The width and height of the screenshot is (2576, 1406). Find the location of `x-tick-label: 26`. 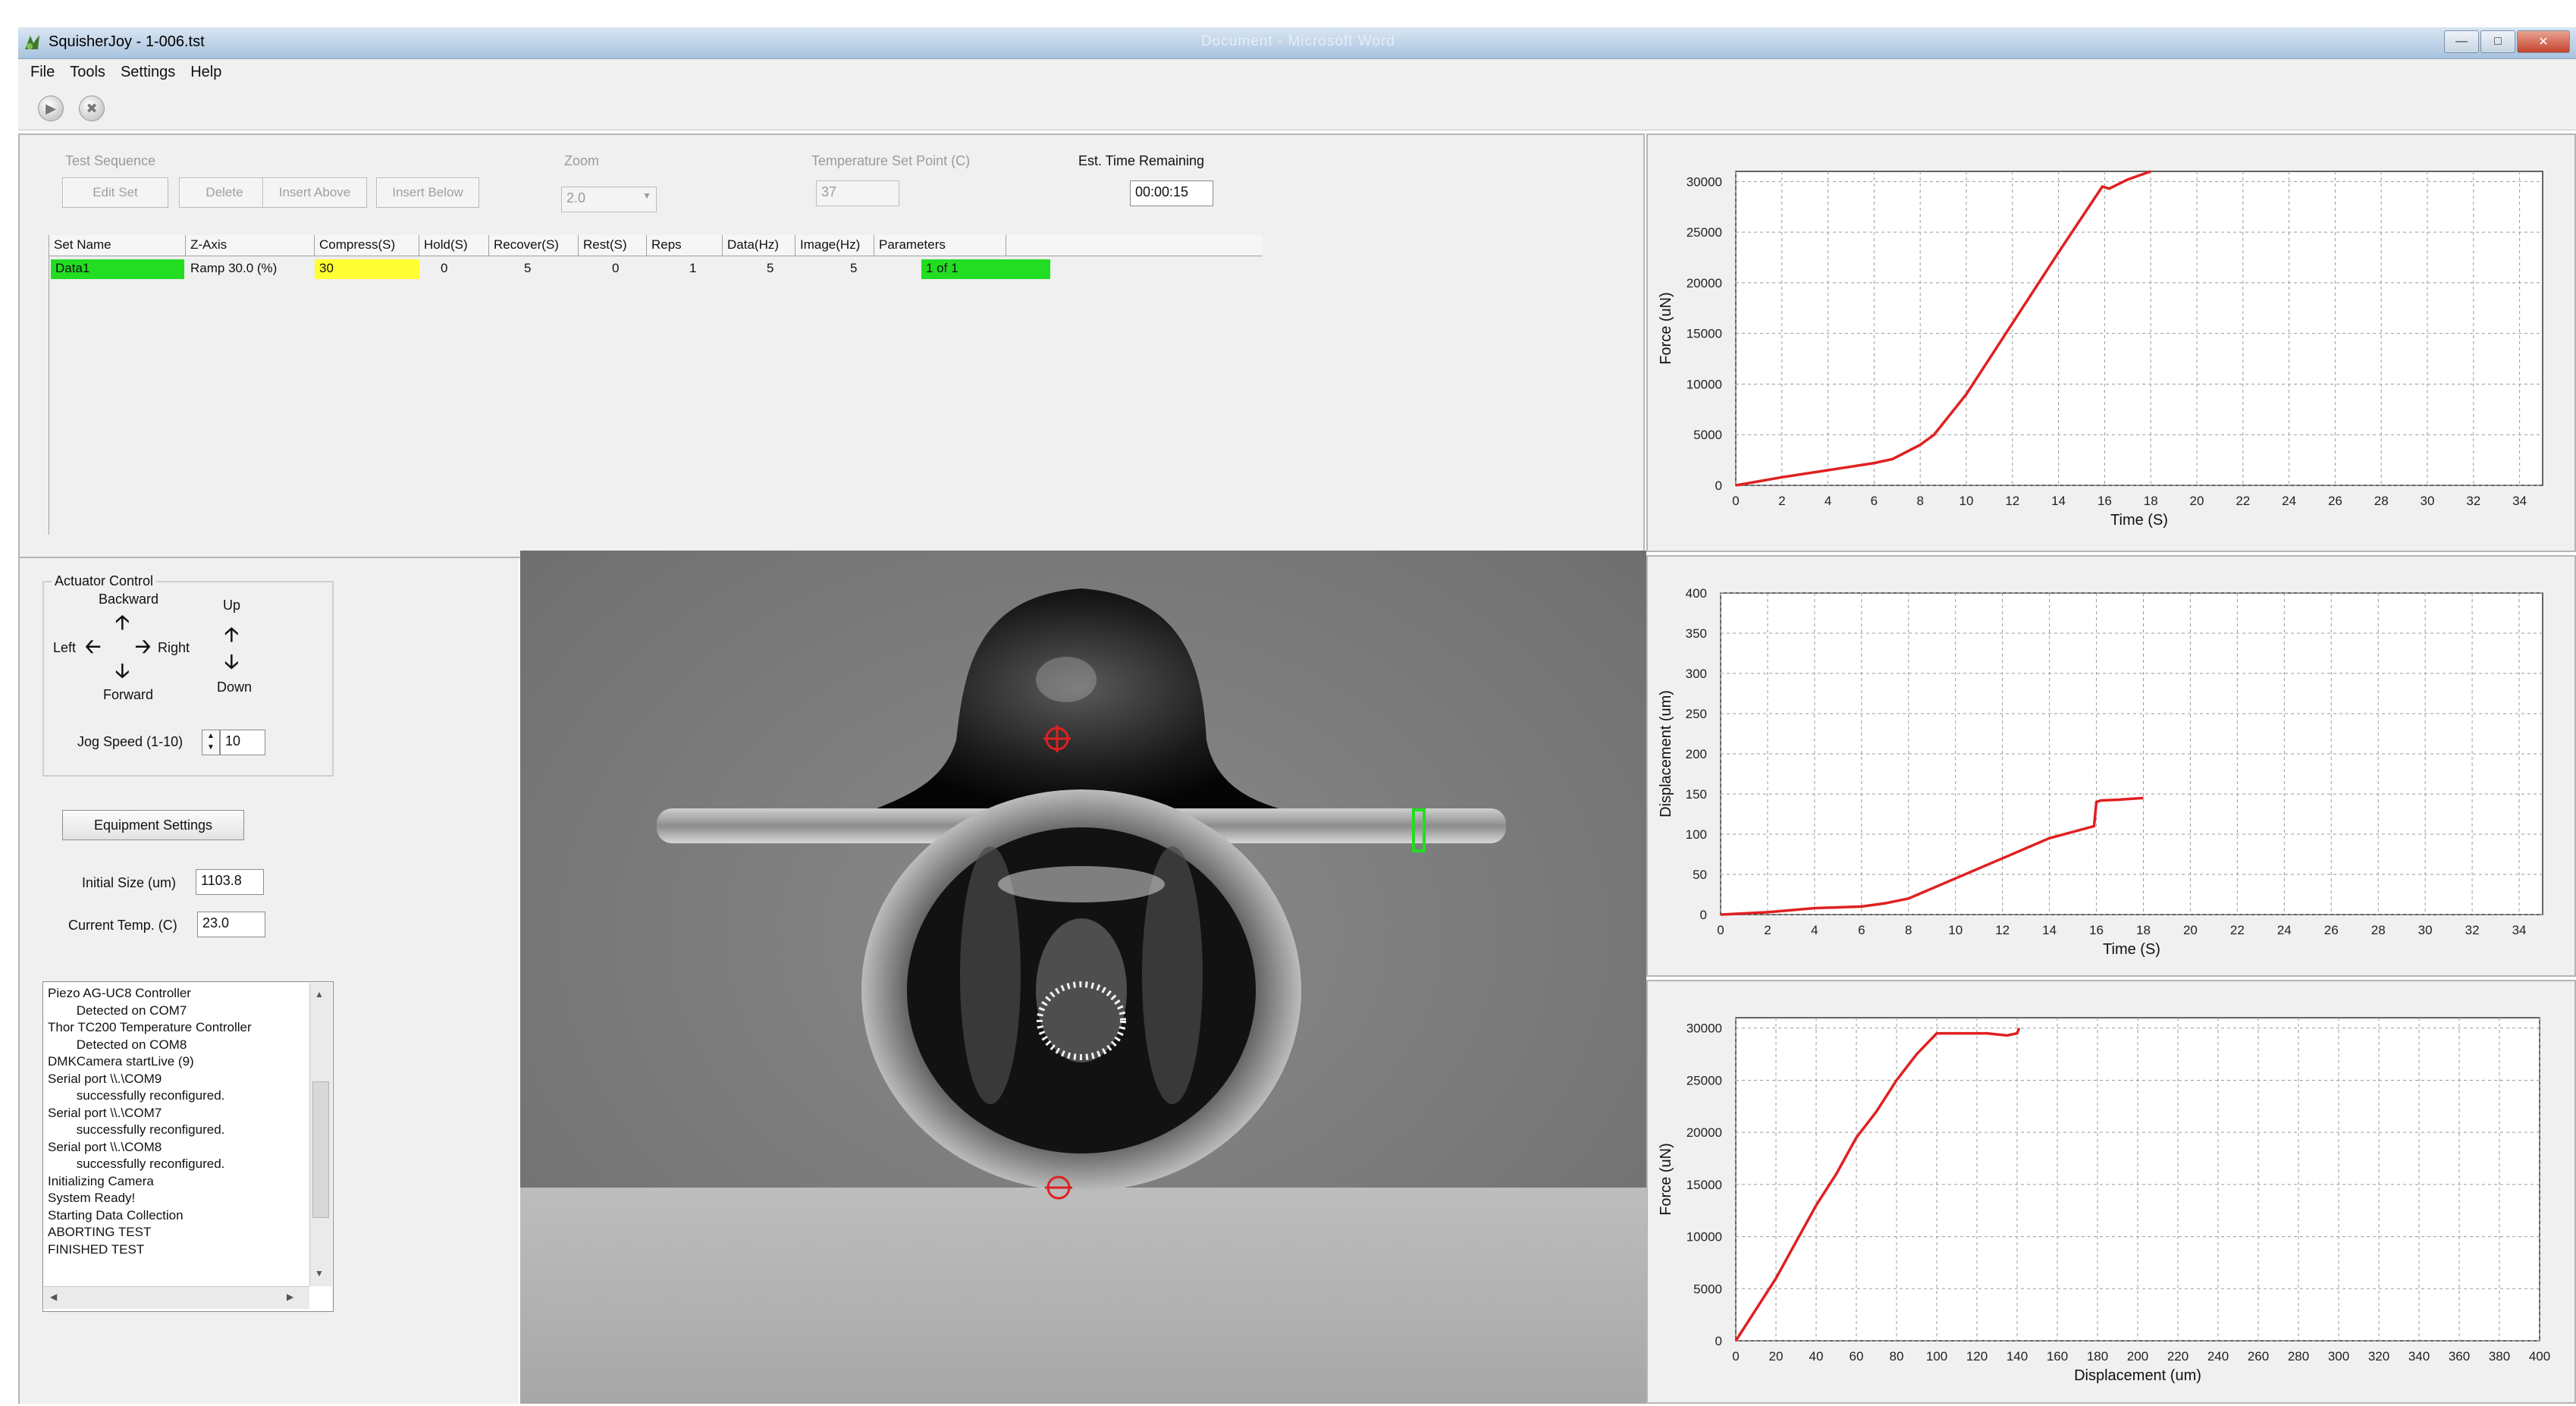

x-tick-label: 26 is located at coordinates (2335, 501).